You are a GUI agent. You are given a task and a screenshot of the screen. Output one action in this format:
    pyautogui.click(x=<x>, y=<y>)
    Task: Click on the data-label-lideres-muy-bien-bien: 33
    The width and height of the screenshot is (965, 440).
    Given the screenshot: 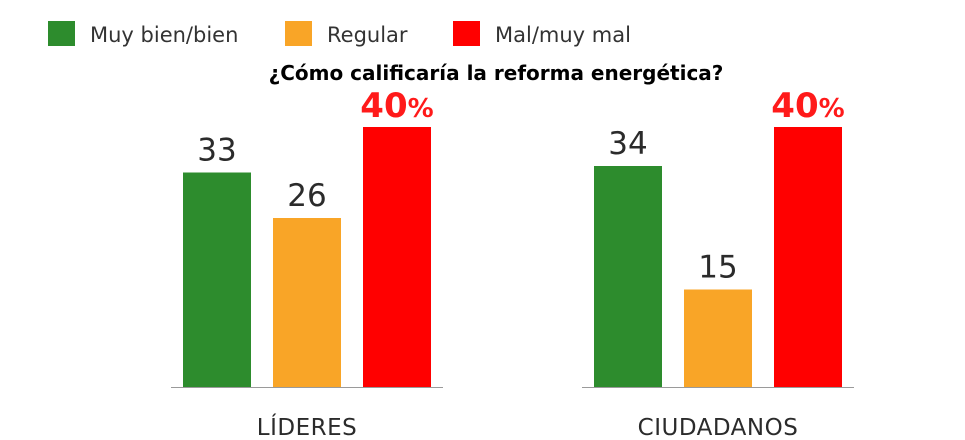 What is the action you would take?
    pyautogui.click(x=216, y=151)
    